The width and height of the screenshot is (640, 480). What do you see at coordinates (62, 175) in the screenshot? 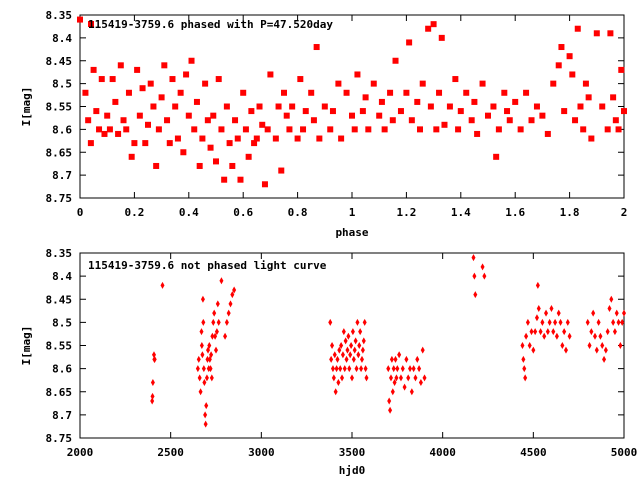
I see `y-tick-label: 8.7` at bounding box center [62, 175].